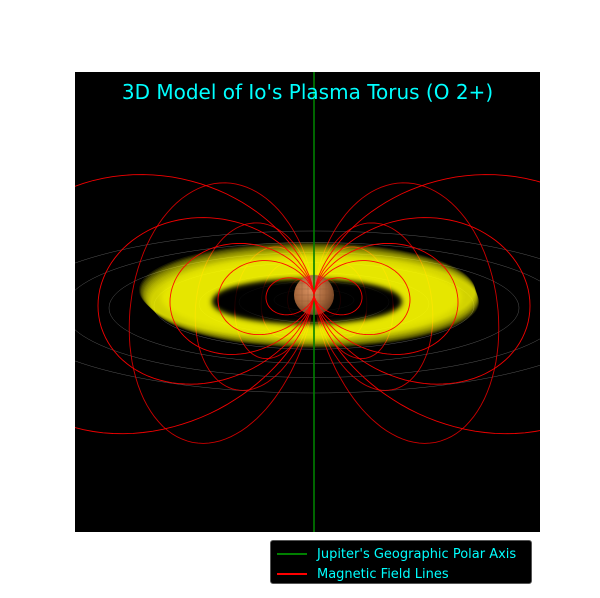 This screenshot has width=600, height=598. I want to click on torus-body, so click(309, 295).